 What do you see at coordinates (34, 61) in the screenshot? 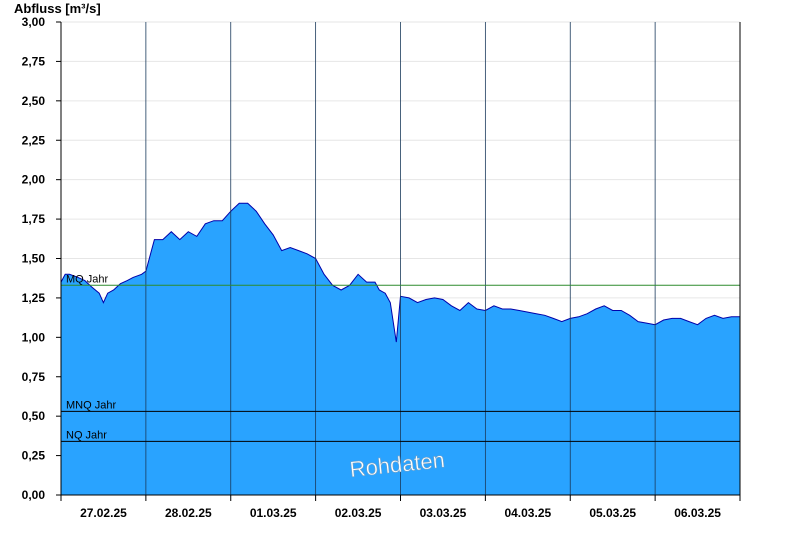
I see `y-tick-label: 2,75` at bounding box center [34, 61].